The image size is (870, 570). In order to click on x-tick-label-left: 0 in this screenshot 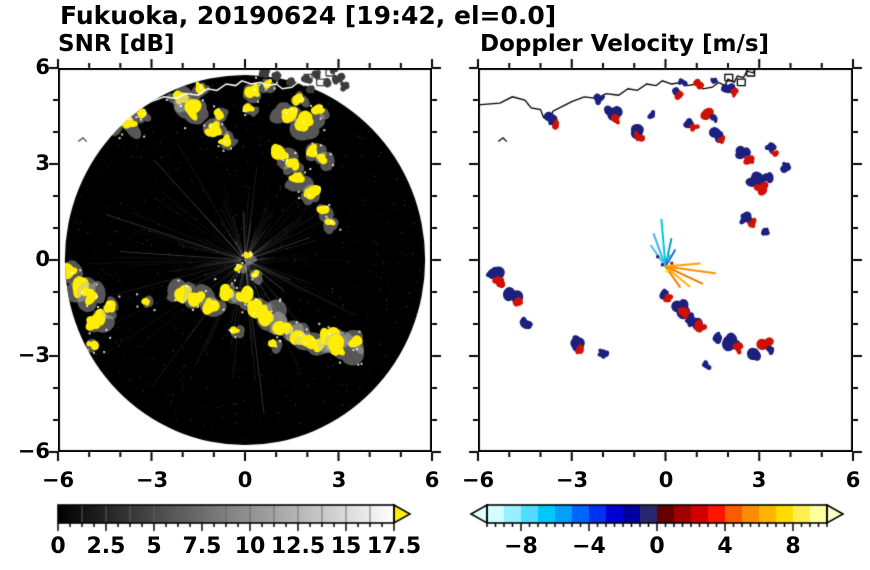, I will do `click(245, 480)`.